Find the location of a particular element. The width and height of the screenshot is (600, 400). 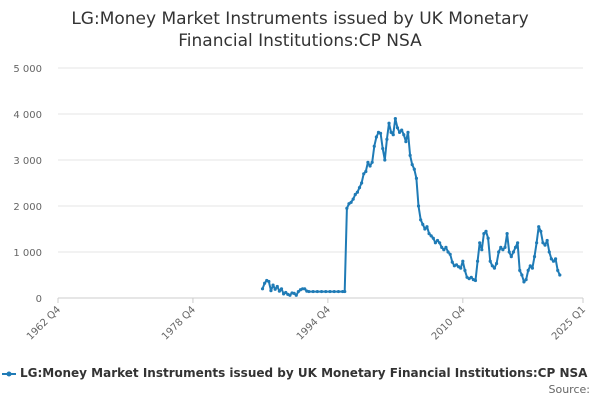

legend-swatch-marker is located at coordinates (9, 374).